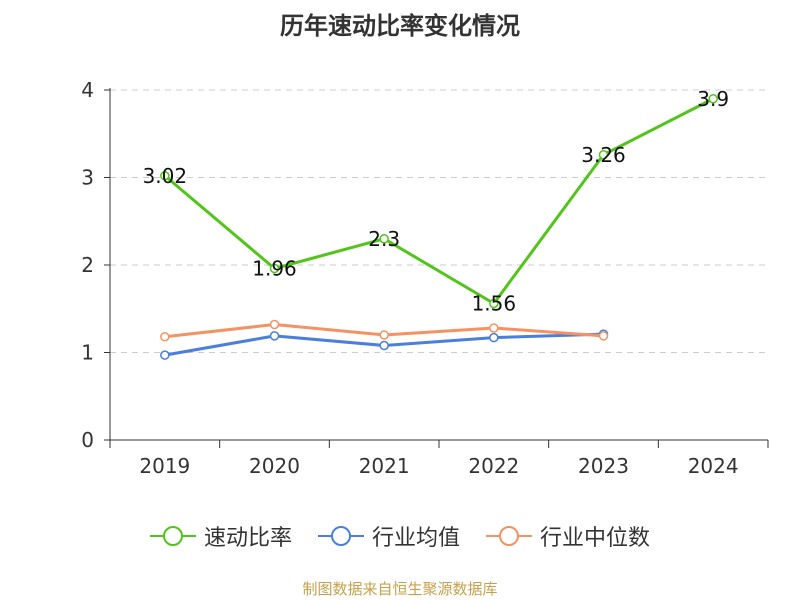 The image size is (800, 600). Describe the element at coordinates (400, 589) in the screenshot. I see `source-note: 制图数据来自恒生聚源数据库` at that location.